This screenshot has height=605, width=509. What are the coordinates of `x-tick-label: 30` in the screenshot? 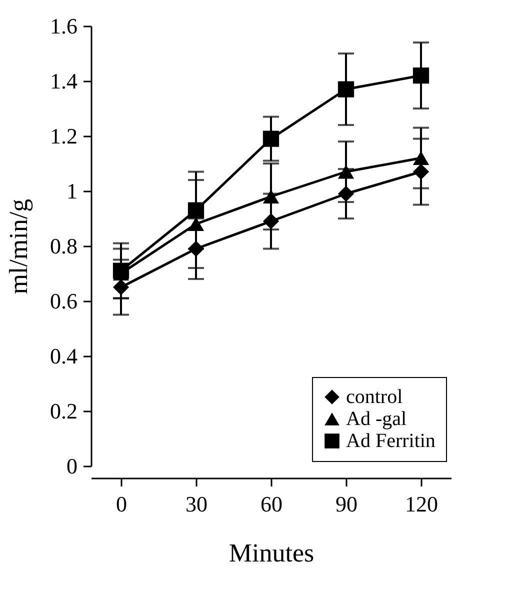 It's located at (197, 504).